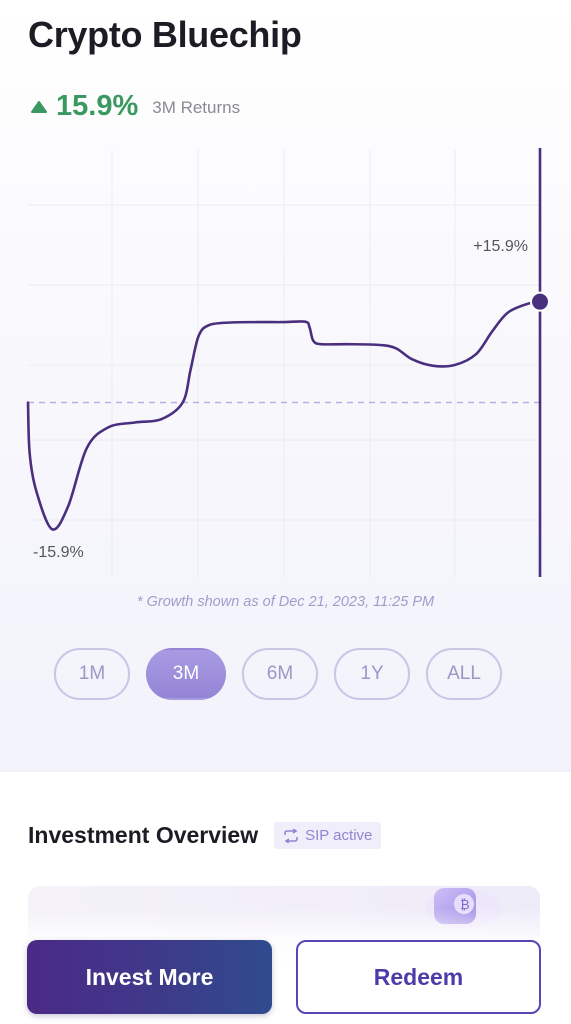 This screenshot has height=1024, width=571. What do you see at coordinates (196, 107) in the screenshot?
I see `returns-label: 3M Returns` at bounding box center [196, 107].